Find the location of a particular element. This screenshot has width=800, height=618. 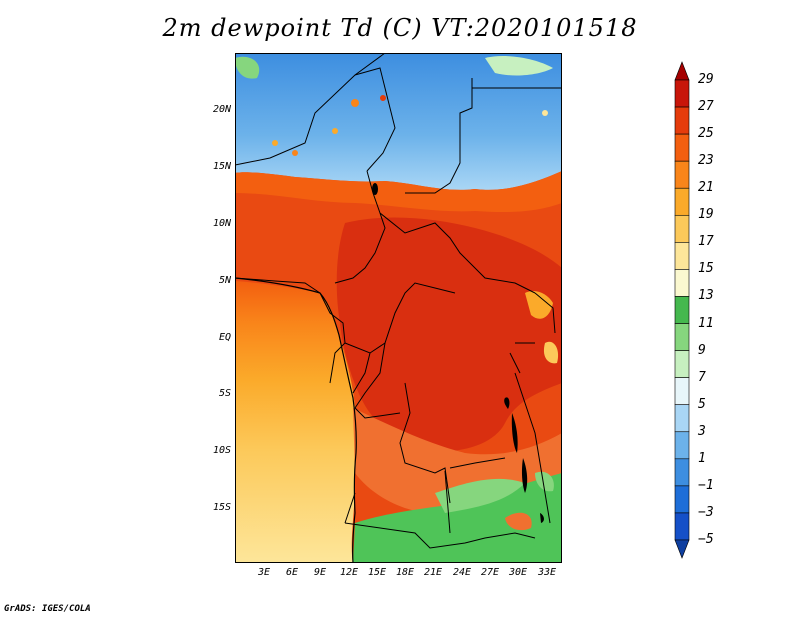

lat-label: 5N is located at coordinates (224, 280).